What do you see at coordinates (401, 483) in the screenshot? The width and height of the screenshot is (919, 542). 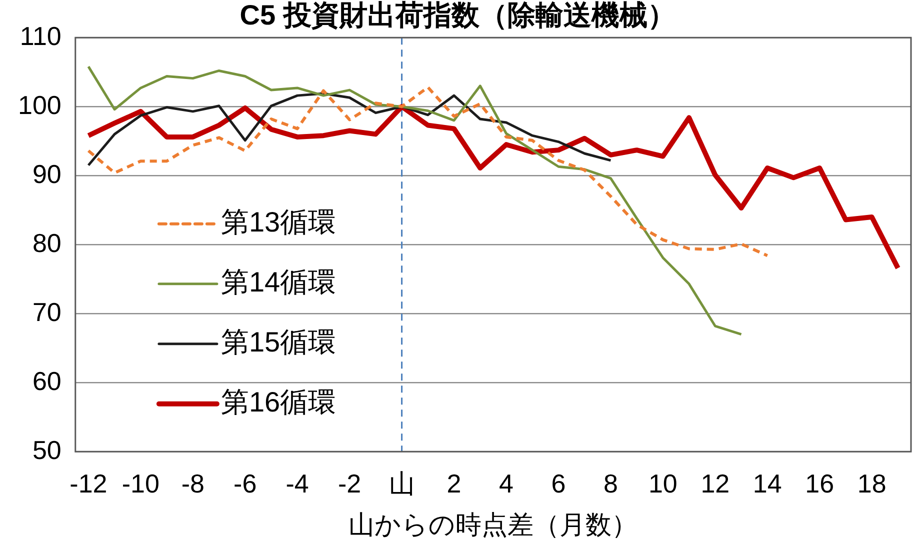 I see `x-tick-label: 山` at bounding box center [401, 483].